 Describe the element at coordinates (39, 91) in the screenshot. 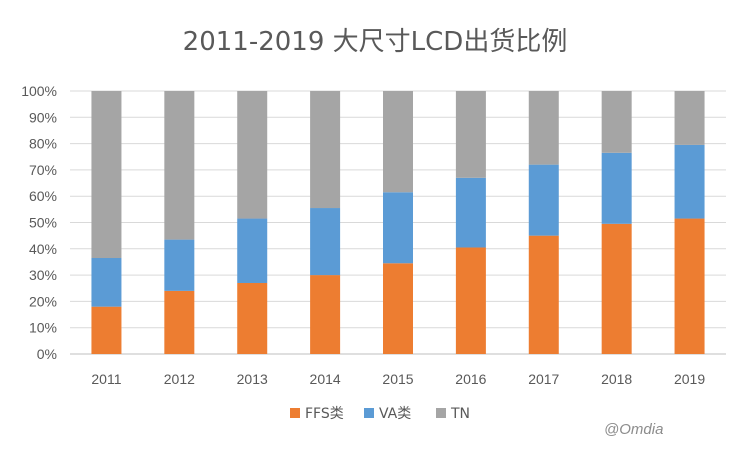

I see `y-tick-label: 100%` at that location.